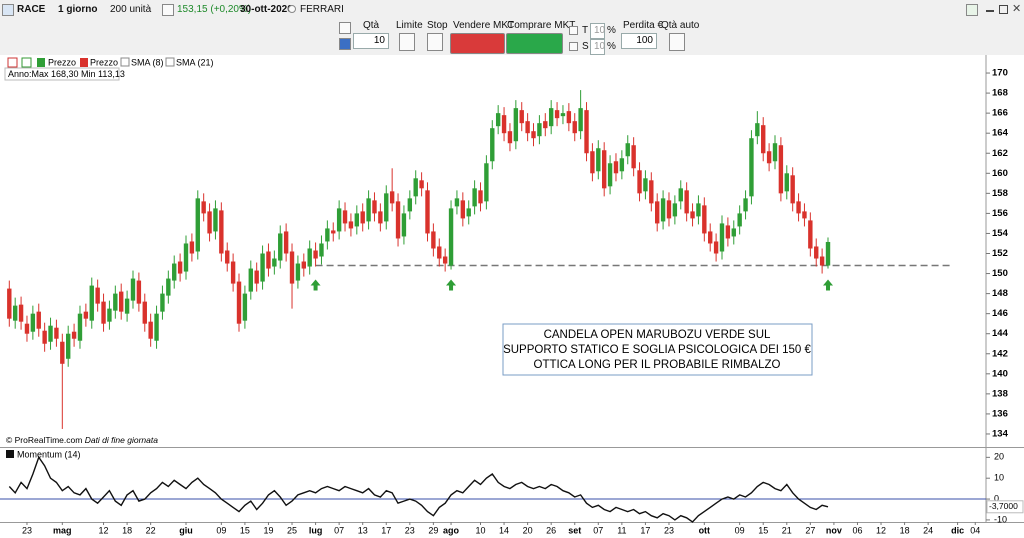 Image resolution: width=1024 pixels, height=538 pixels. Describe the element at coordinates (477, 43) in the screenshot. I see `sell-button` at that location.